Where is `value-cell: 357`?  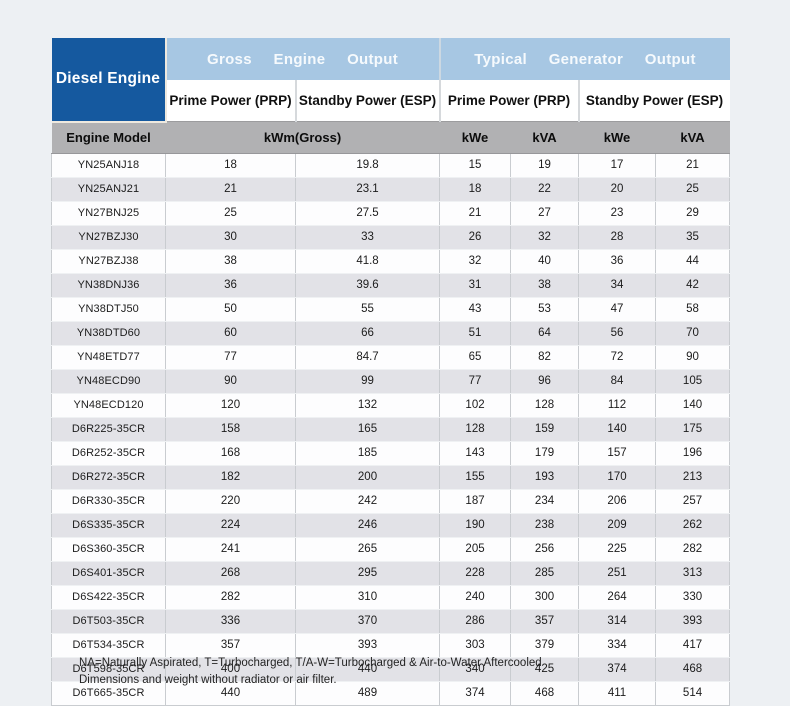 value-cell: 357 is located at coordinates (230, 645).